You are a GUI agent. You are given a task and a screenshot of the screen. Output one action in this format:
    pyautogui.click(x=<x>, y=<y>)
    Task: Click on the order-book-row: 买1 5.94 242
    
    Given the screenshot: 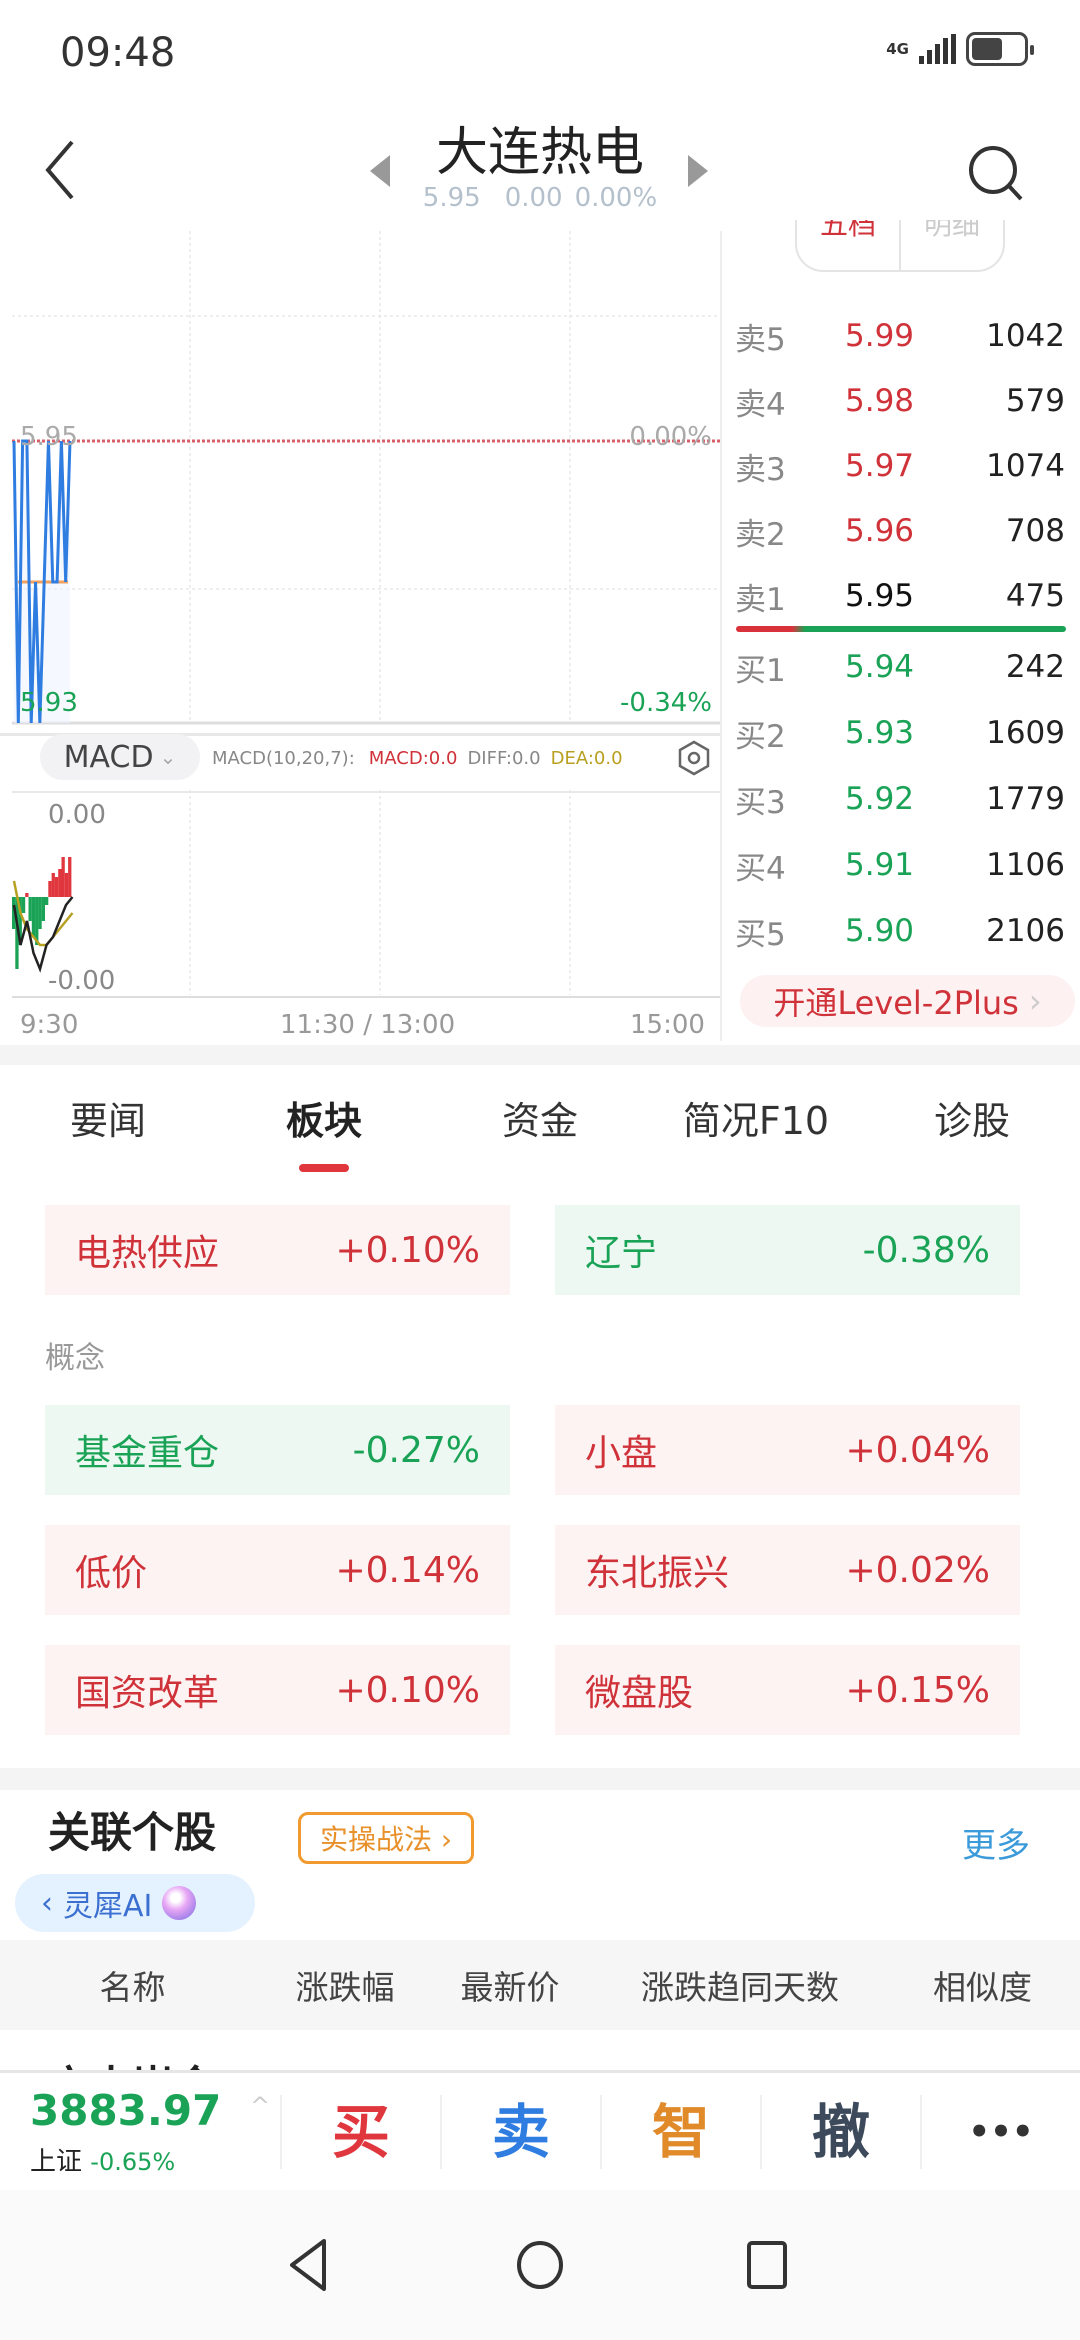 What is the action you would take?
    pyautogui.click(x=900, y=668)
    